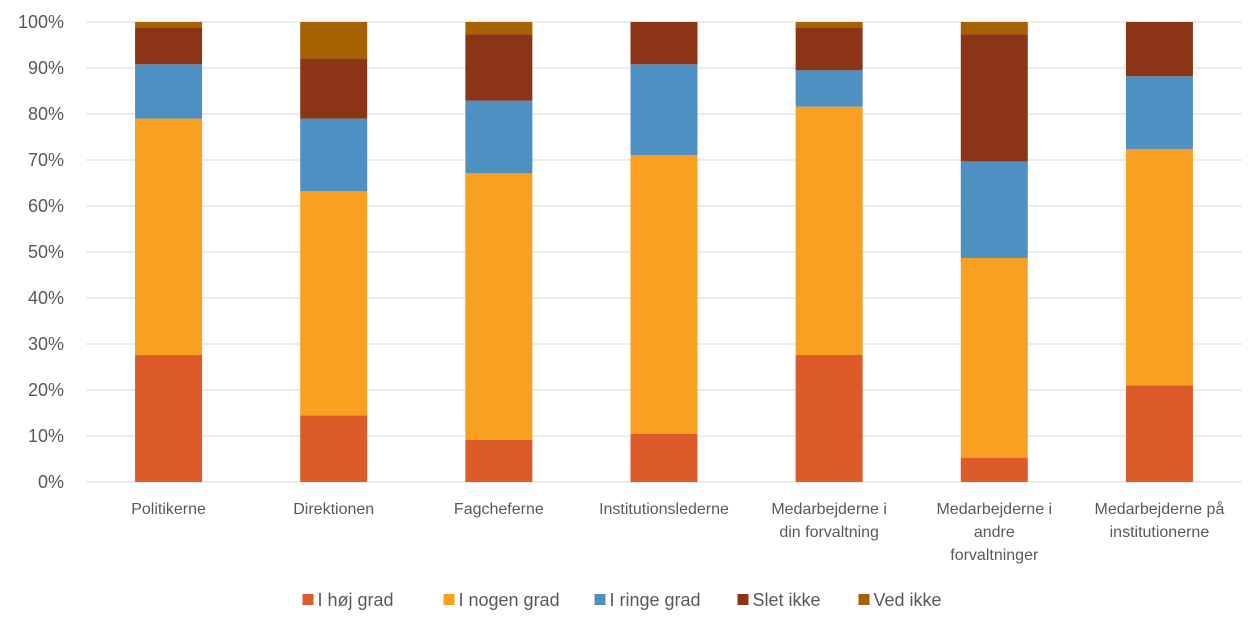 Image resolution: width=1252 pixels, height=622 pixels. What do you see at coordinates (46, 436) in the screenshot?
I see `y-tick-label: 10%` at bounding box center [46, 436].